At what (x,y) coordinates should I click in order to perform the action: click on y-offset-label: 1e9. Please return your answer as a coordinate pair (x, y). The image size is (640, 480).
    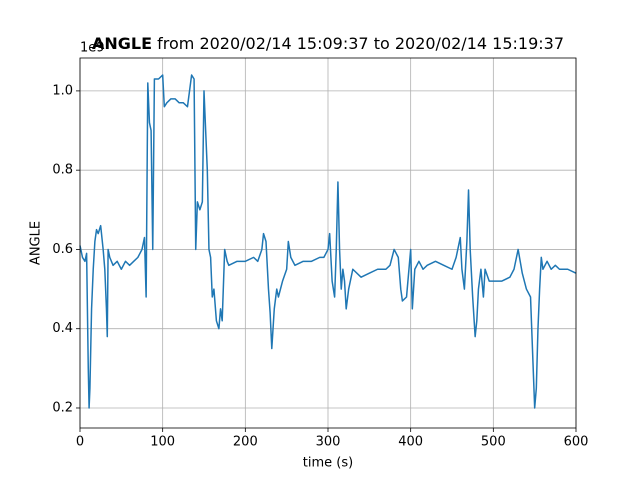
    Looking at the image, I should click on (92, 48).